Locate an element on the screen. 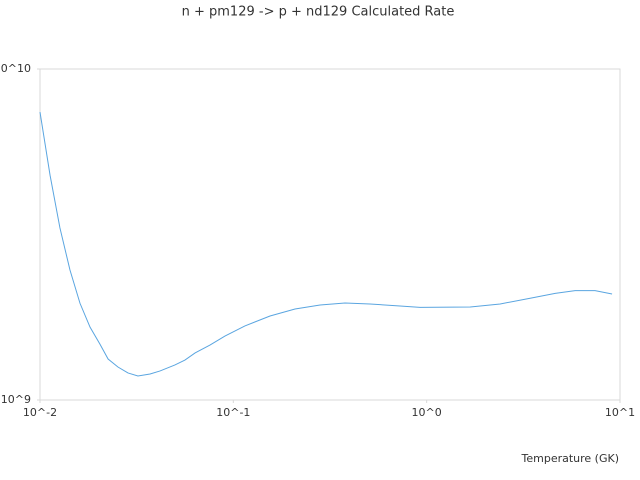 The image size is (640, 480). y-tick-label: 10^9 is located at coordinates (16, 399).